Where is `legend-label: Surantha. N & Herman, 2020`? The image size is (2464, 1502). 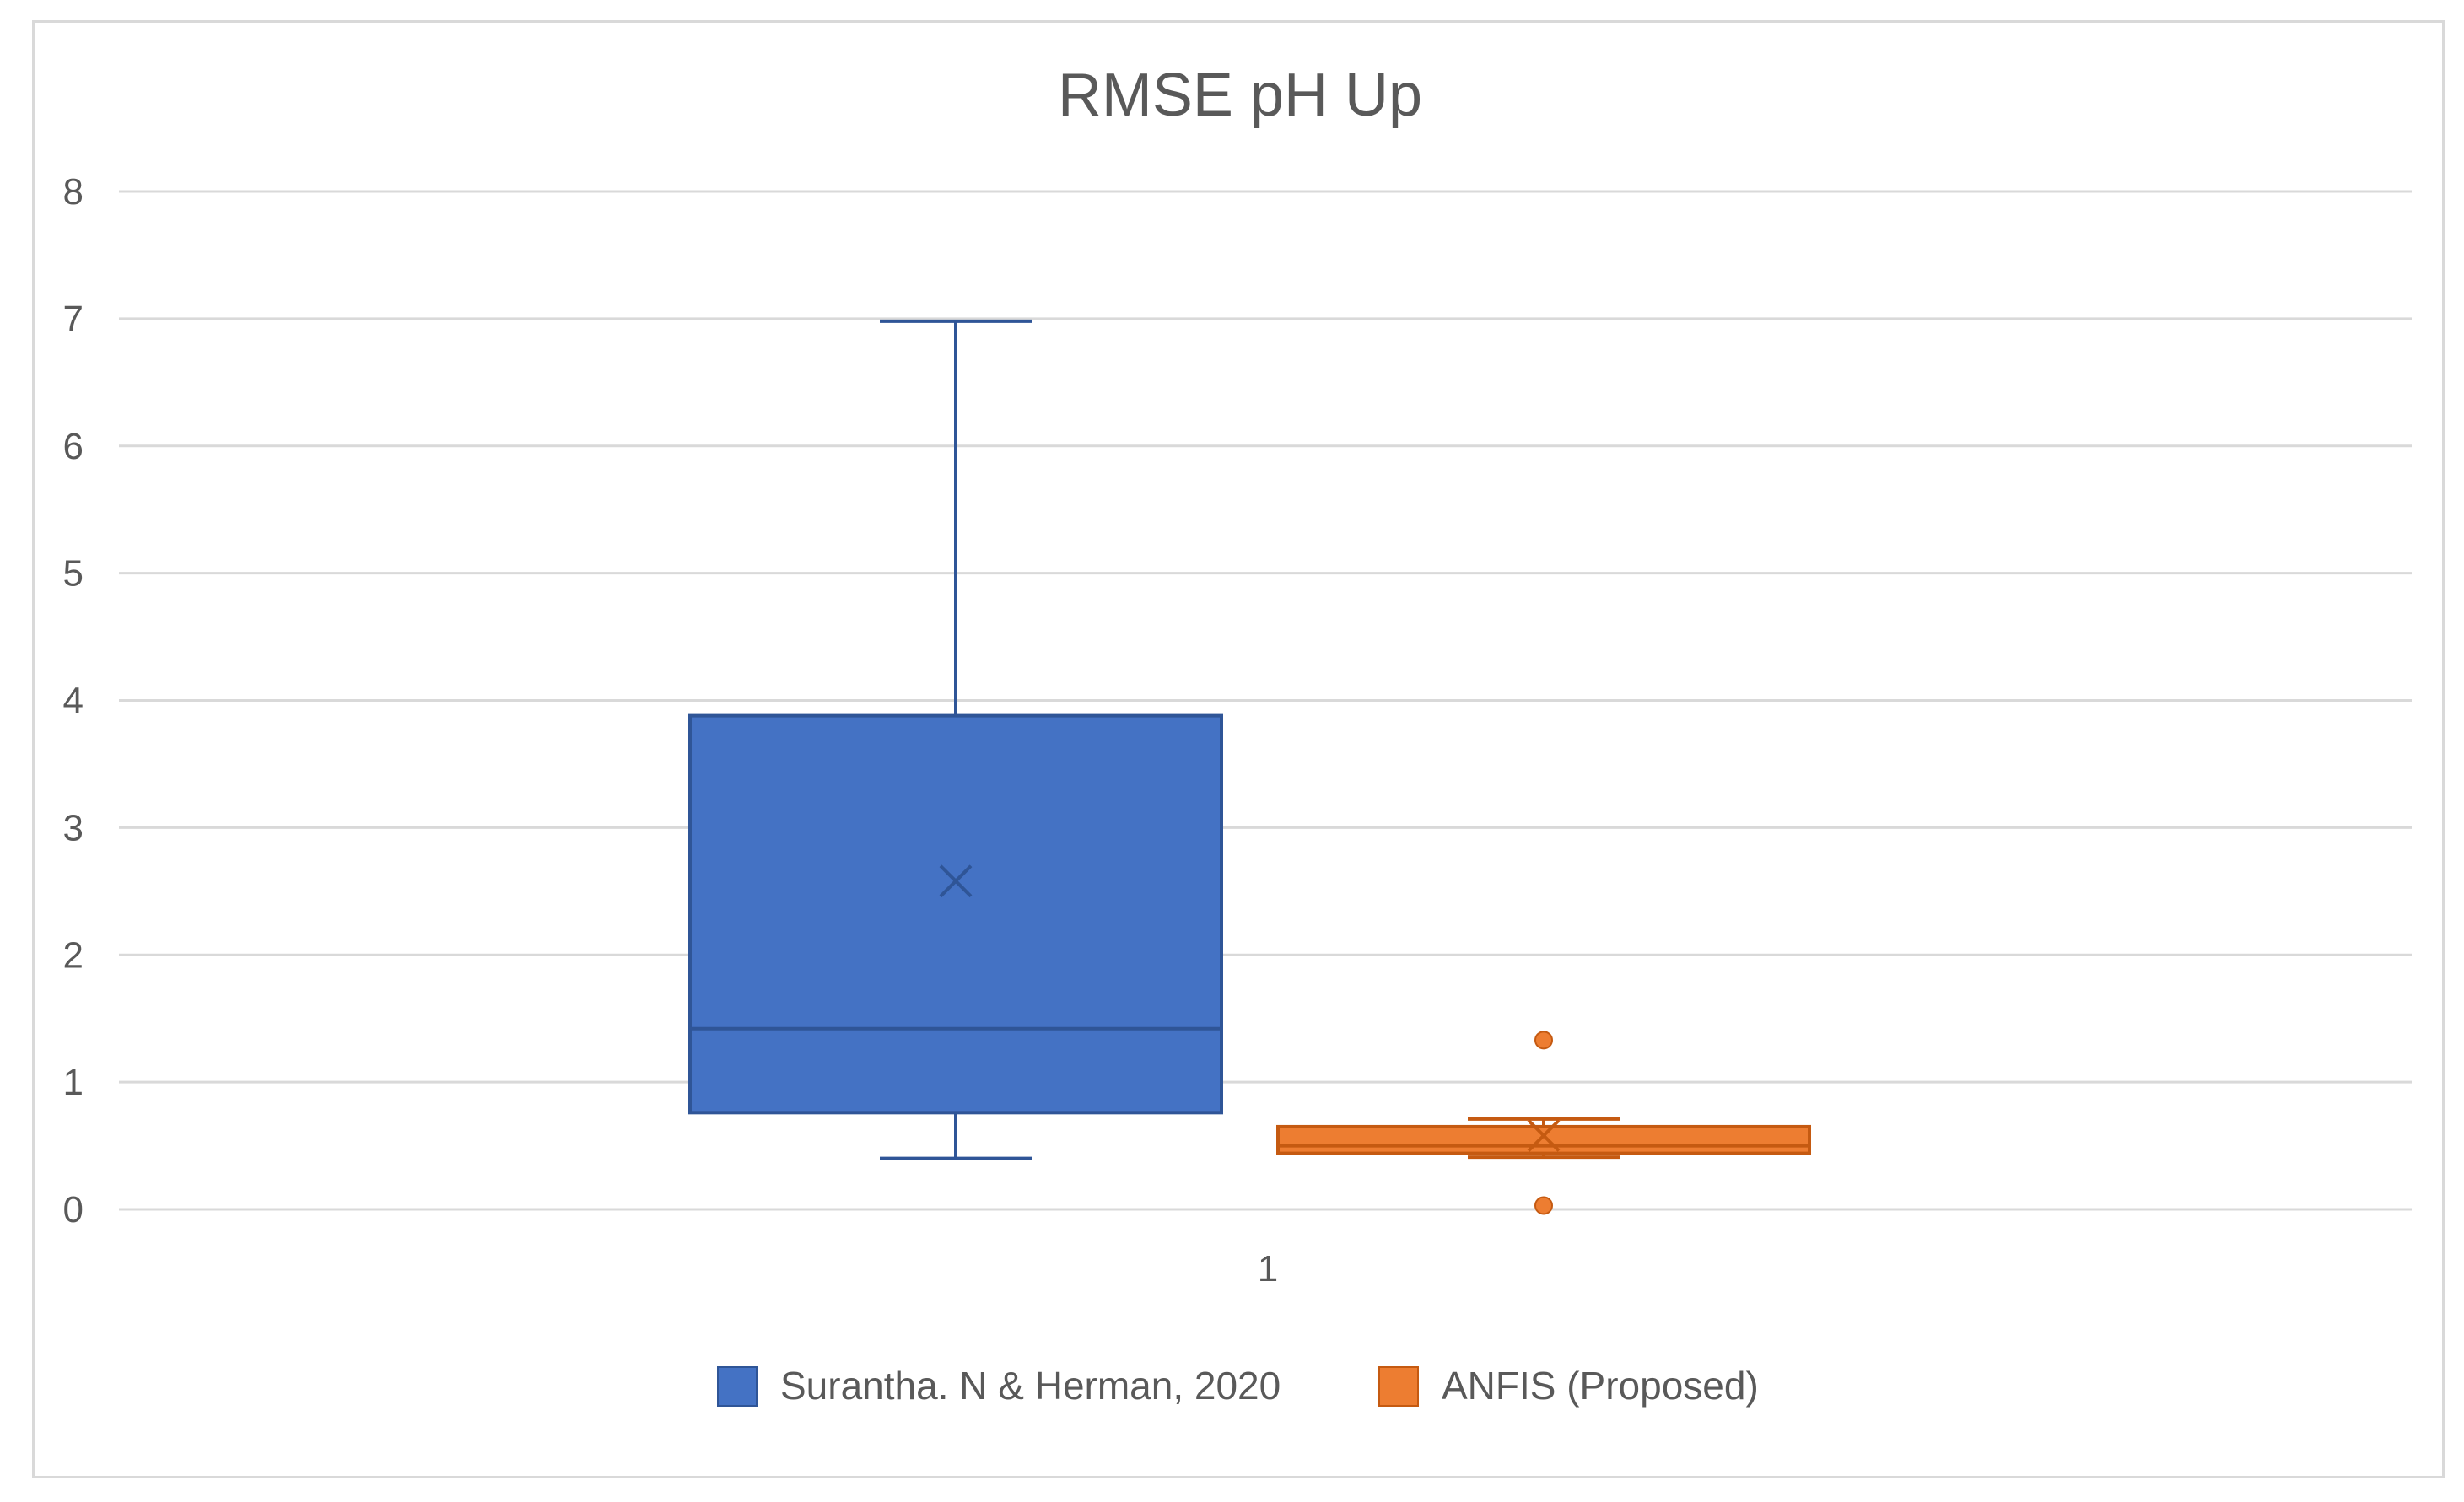
legend-label: Surantha. N & Herman, 2020 is located at coordinates (1030, 1386).